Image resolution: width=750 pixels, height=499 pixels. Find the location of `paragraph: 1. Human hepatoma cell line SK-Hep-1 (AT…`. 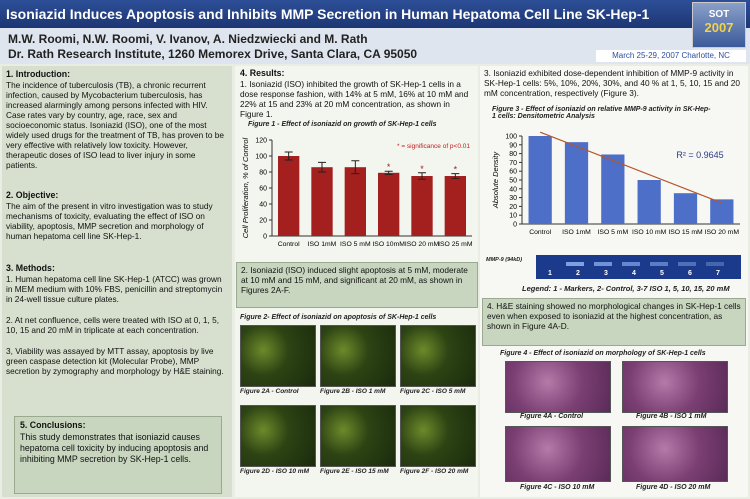

paragraph: 1. Human hepatoma cell line SK-Hep-1 (AT… is located at coordinates (114, 289).